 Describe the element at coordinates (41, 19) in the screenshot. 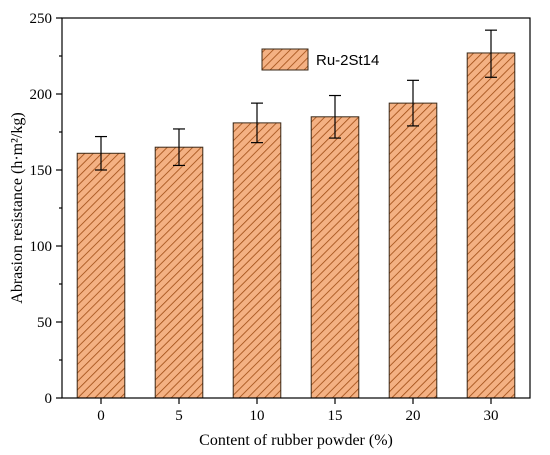

I see `y-tick-label-250: 250` at that location.